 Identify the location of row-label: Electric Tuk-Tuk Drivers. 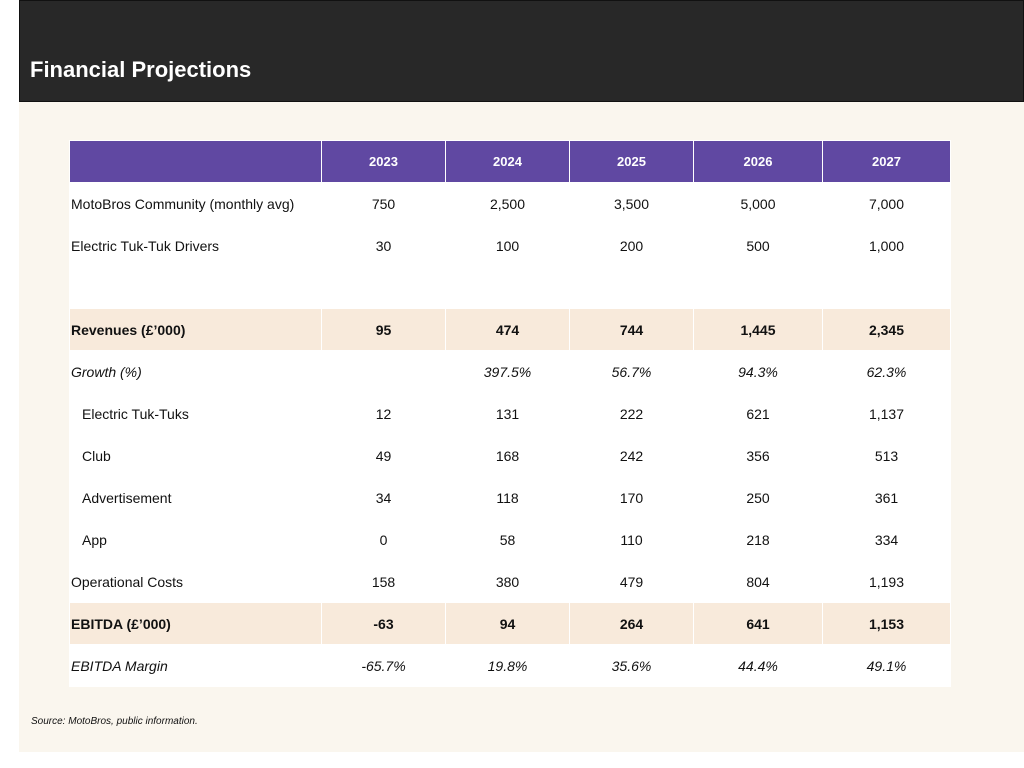
(195, 245).